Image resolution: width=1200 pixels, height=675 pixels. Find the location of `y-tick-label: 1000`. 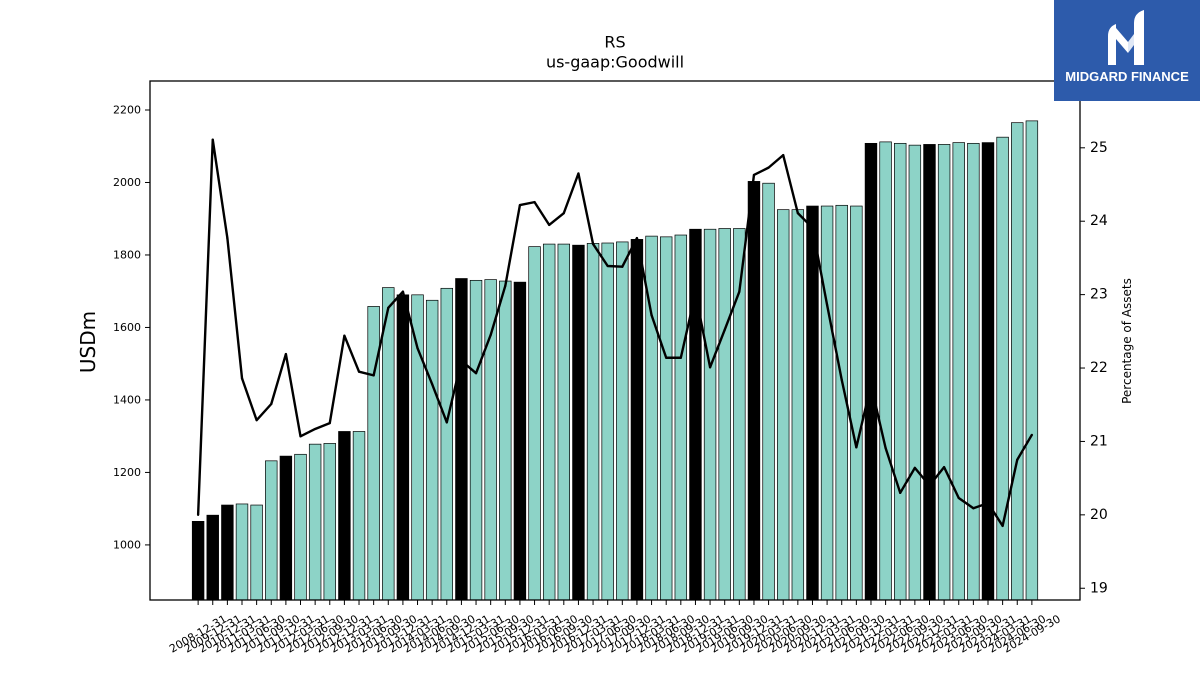

y-tick-label: 1000 is located at coordinates (127, 544).